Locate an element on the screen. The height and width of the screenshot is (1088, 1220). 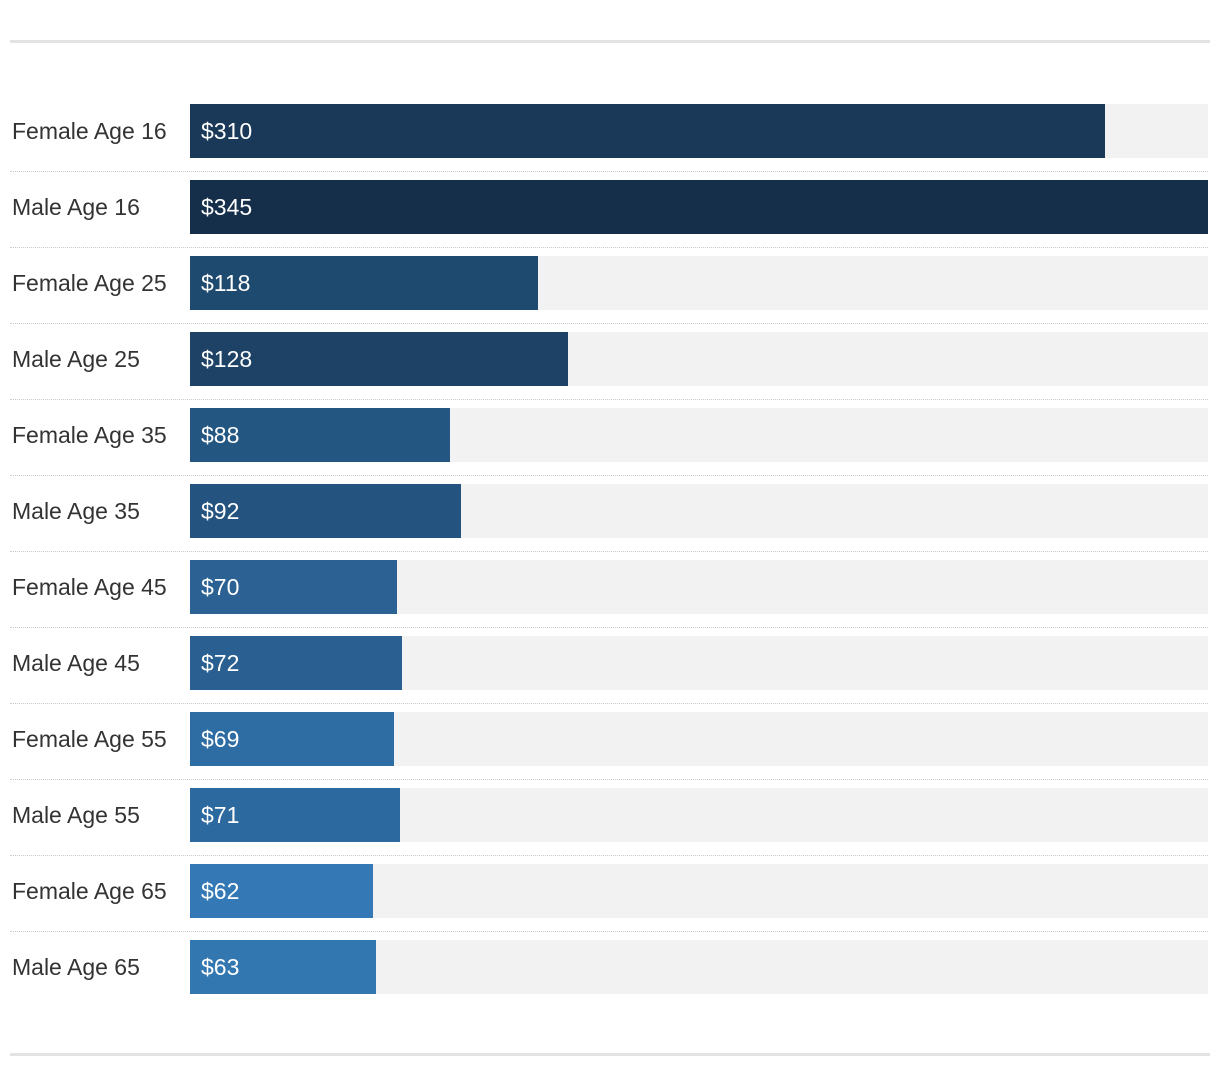
chart-row: Male Age 35 $92 is located at coordinates (609, 514).